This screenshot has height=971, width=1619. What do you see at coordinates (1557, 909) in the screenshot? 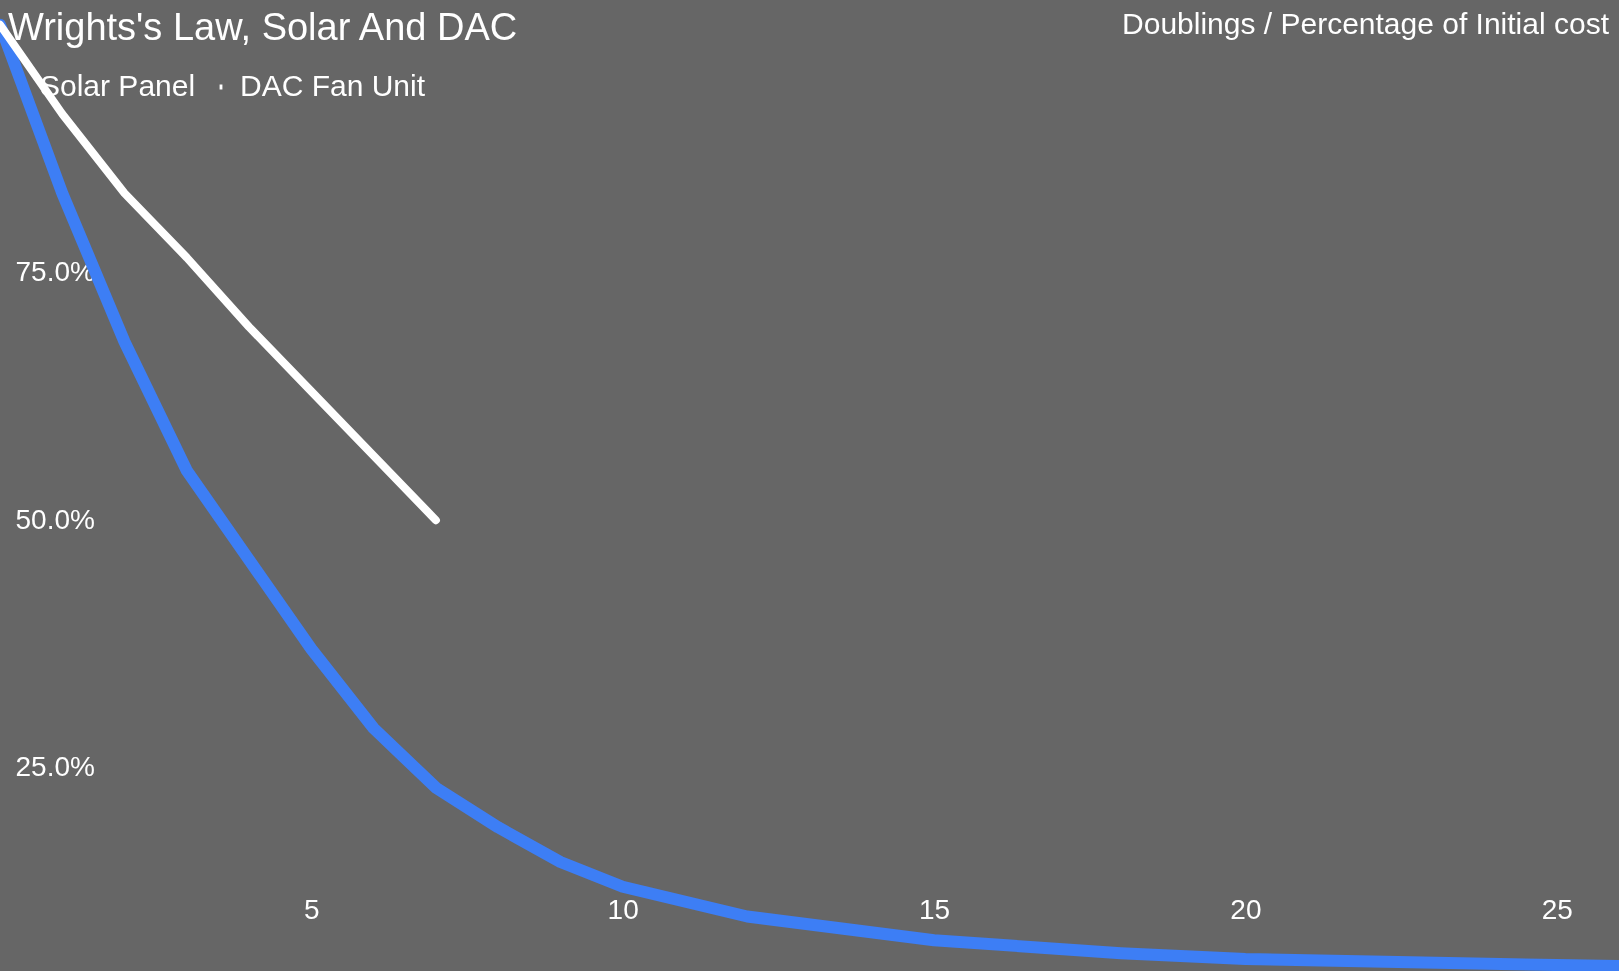
I see `x-tick-label: 25` at bounding box center [1557, 909].